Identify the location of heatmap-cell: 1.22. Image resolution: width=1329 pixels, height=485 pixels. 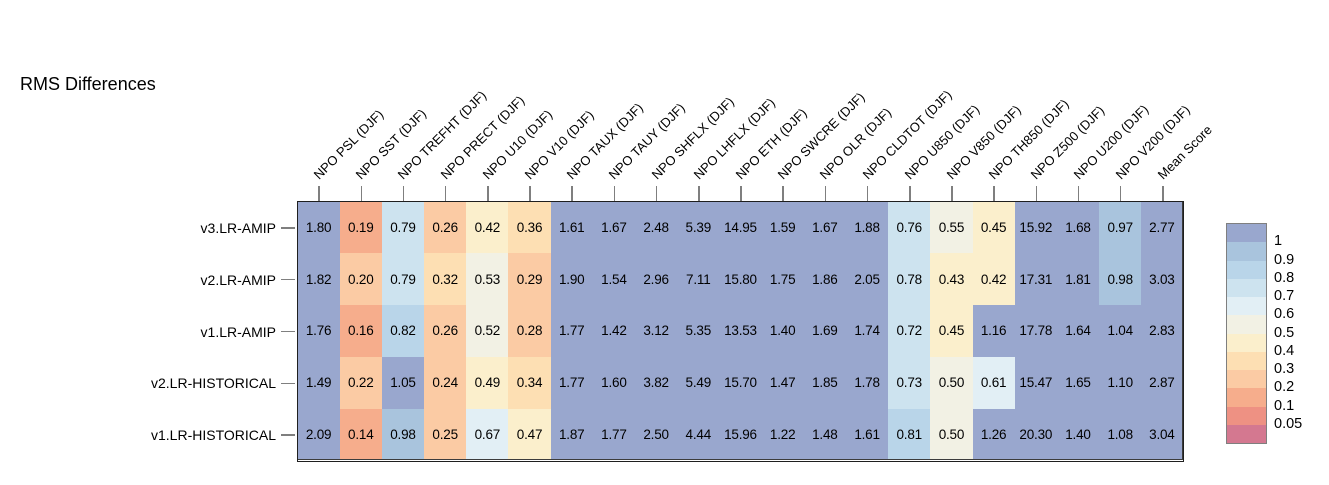
(783, 434).